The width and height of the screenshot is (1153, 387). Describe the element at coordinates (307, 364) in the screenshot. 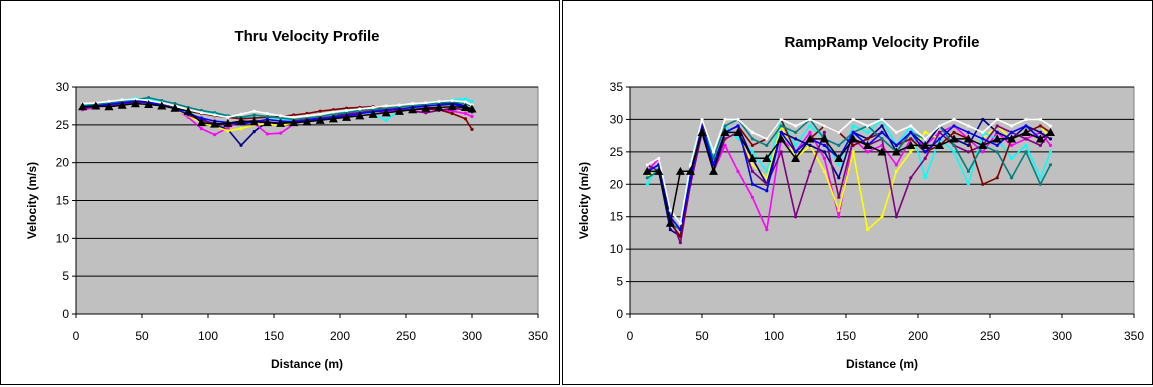

I see `x-axis-title: Distance (m)` at that location.